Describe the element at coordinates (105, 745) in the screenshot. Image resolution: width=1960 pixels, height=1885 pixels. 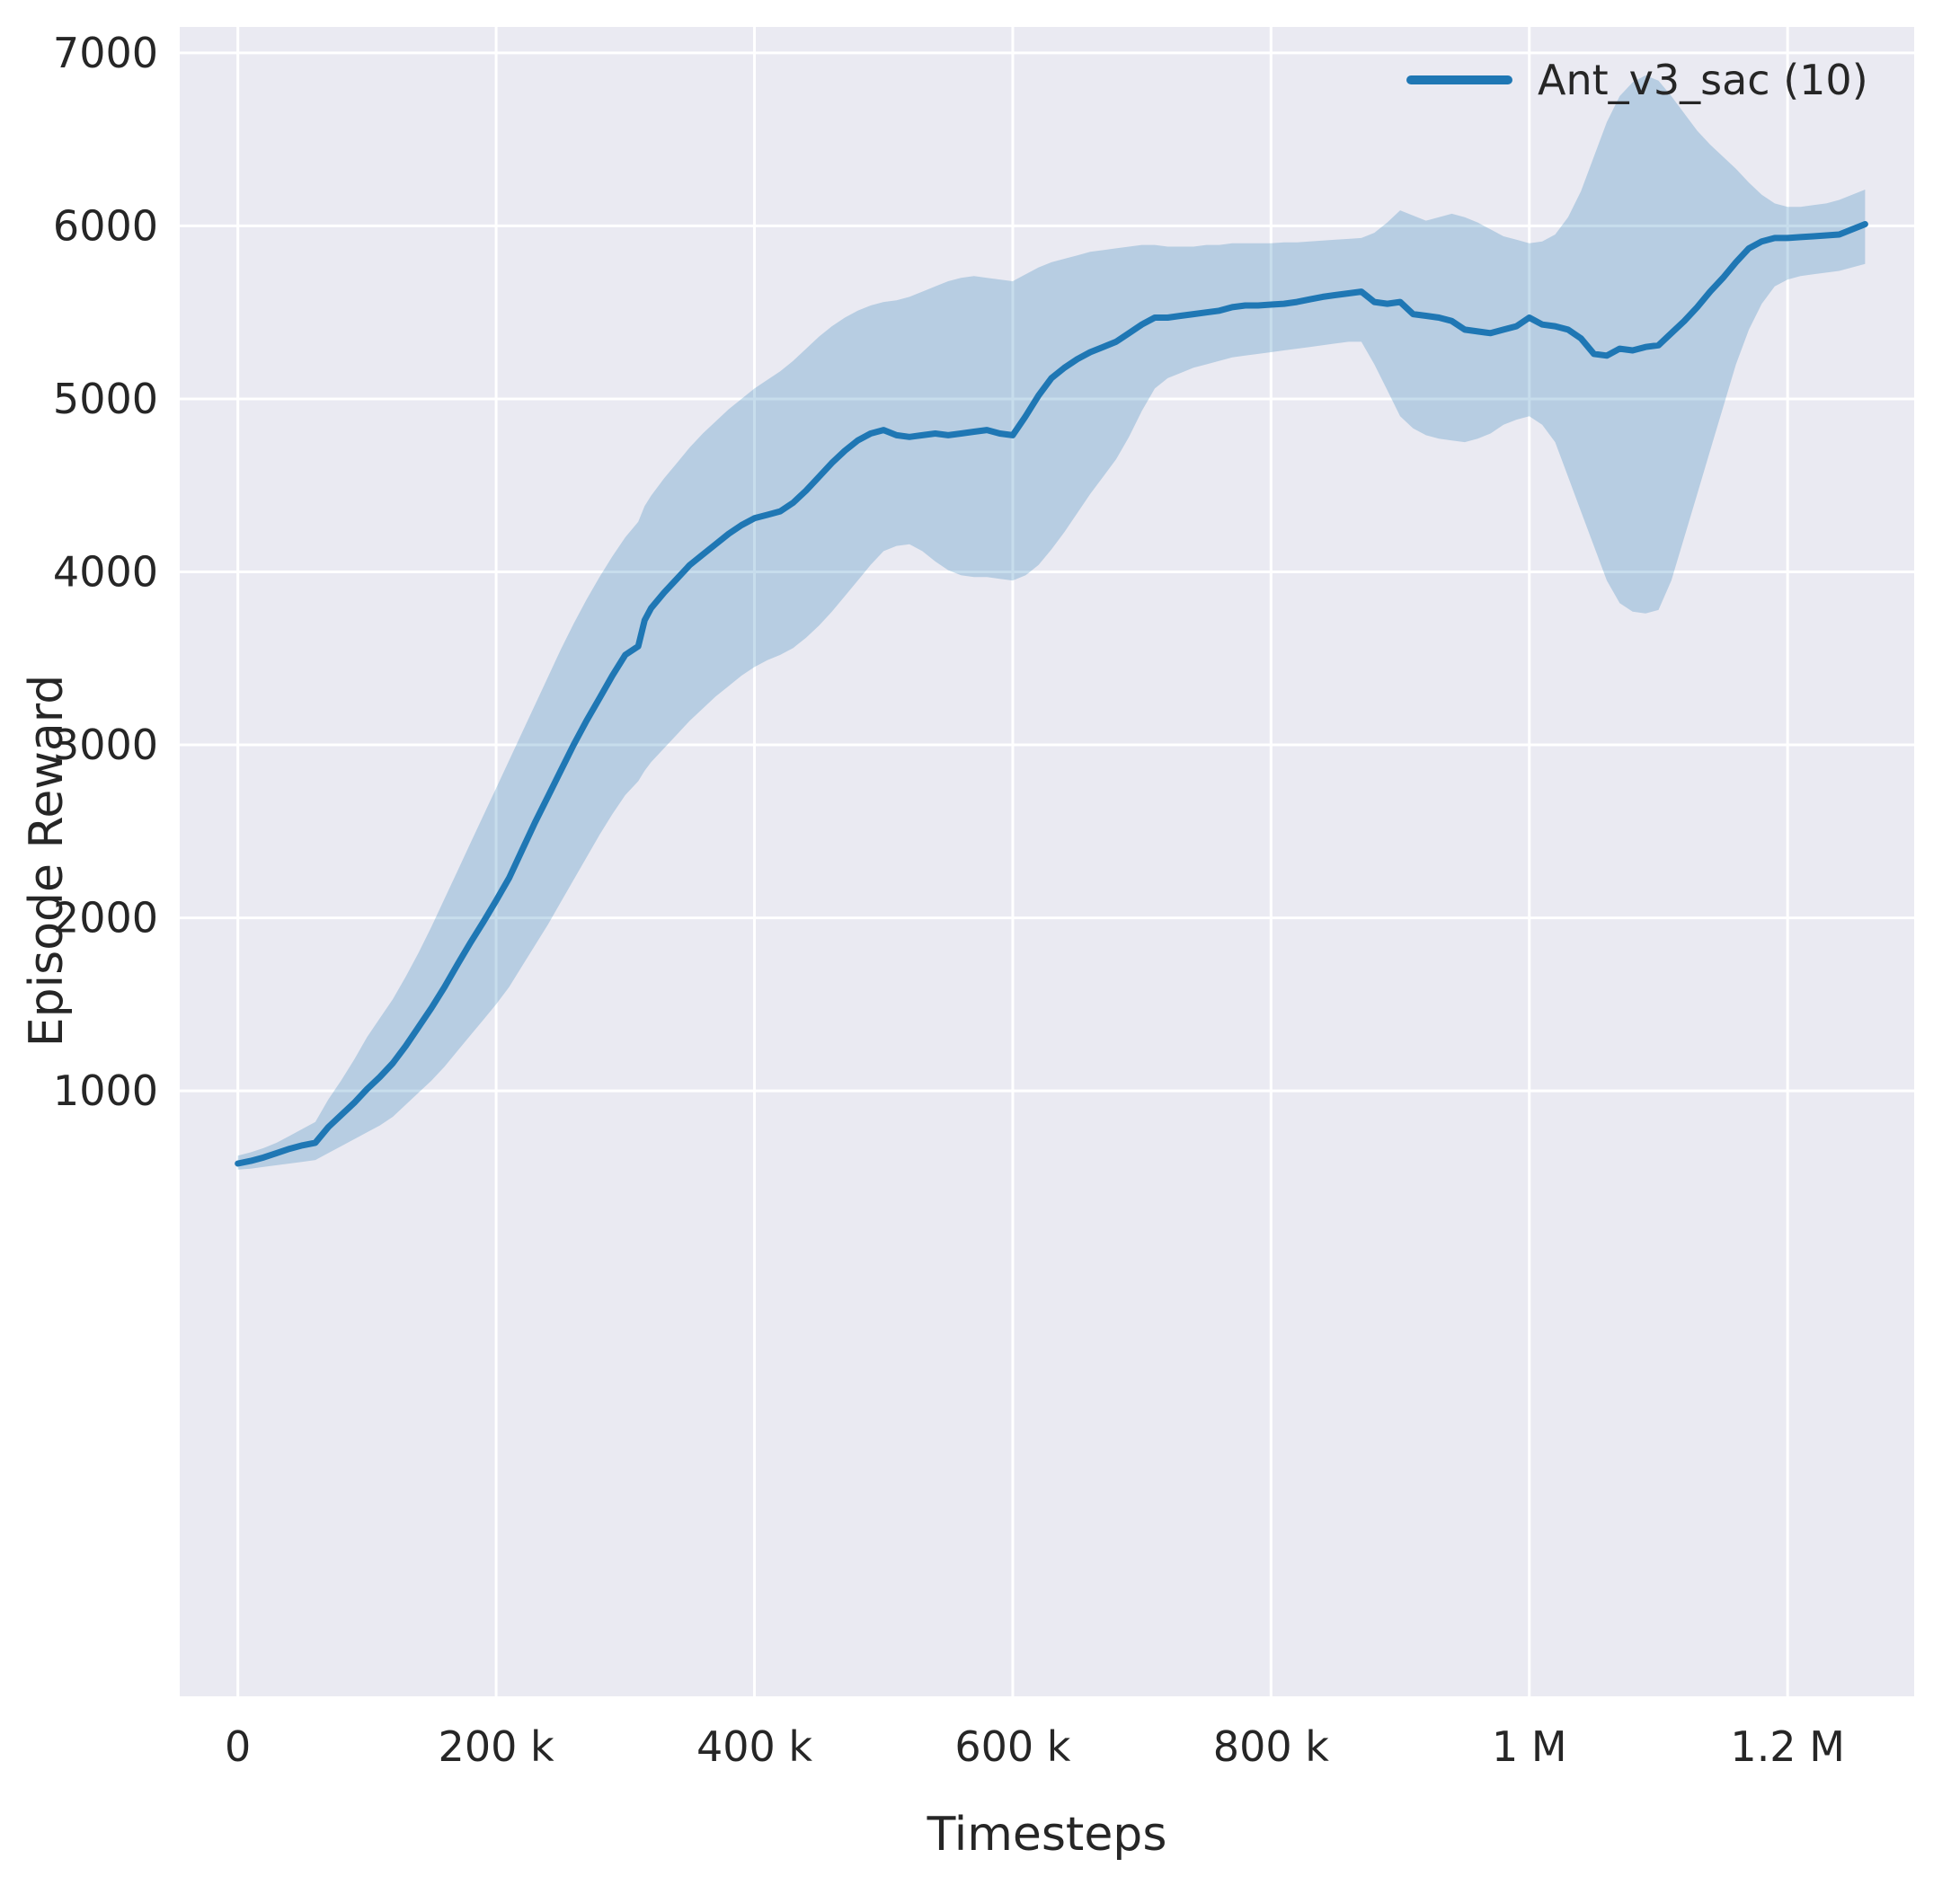
I see `y-tick-label: 3000` at that location.